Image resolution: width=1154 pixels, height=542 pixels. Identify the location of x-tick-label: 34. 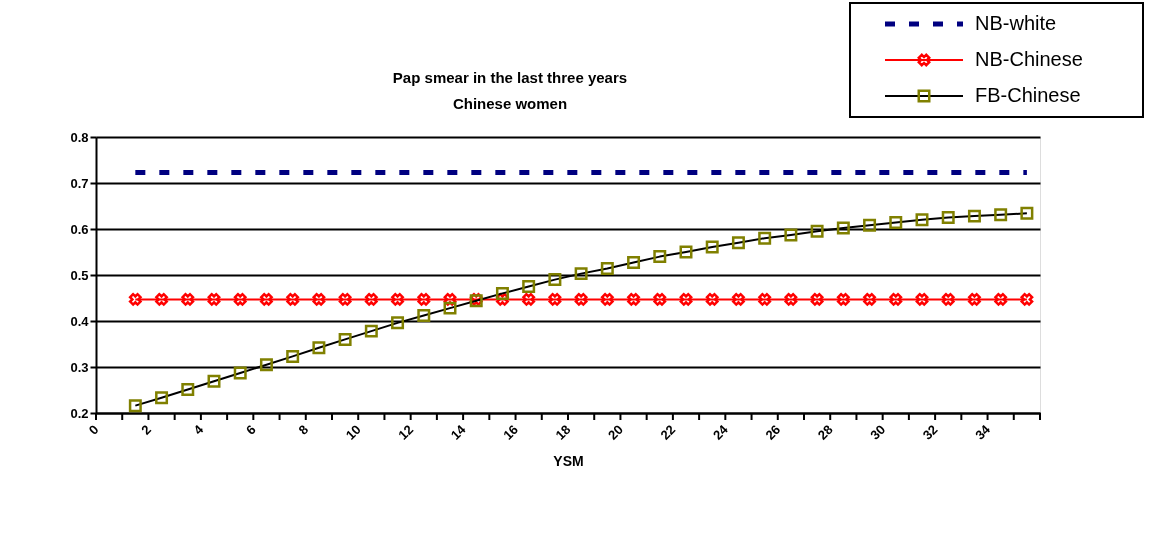
(983, 432).